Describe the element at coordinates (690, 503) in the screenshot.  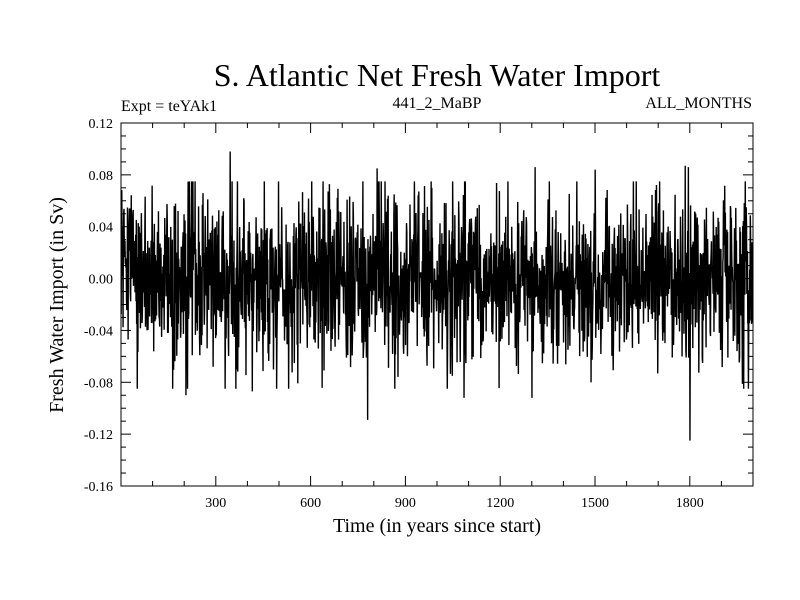
I see `x-tick-label: 1800` at that location.